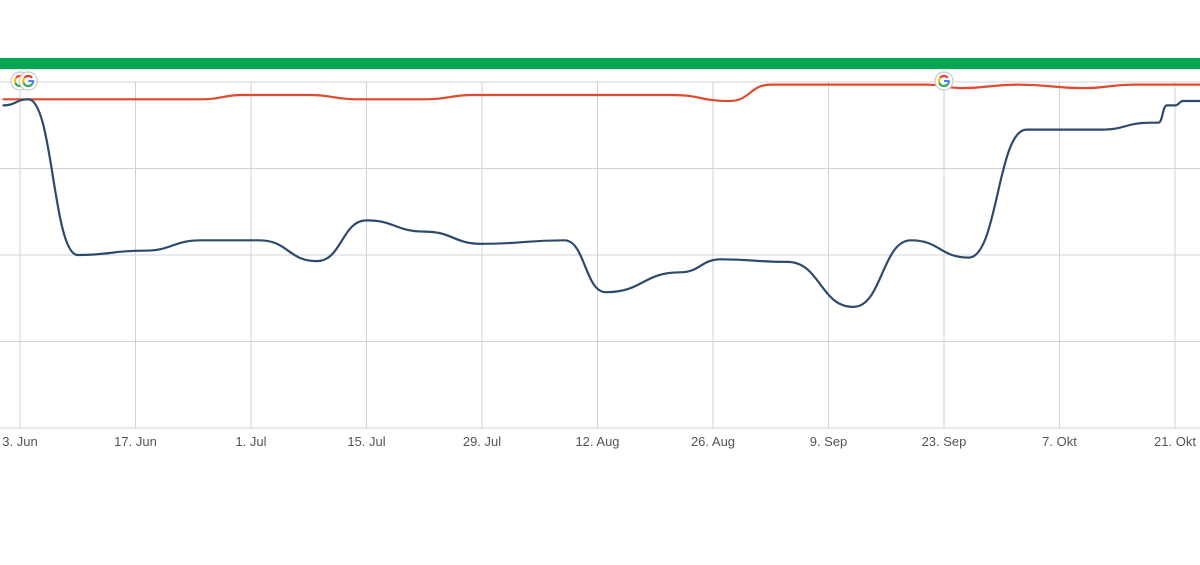  I want to click on x-tick-label: 7. Okt, so click(1059, 441).